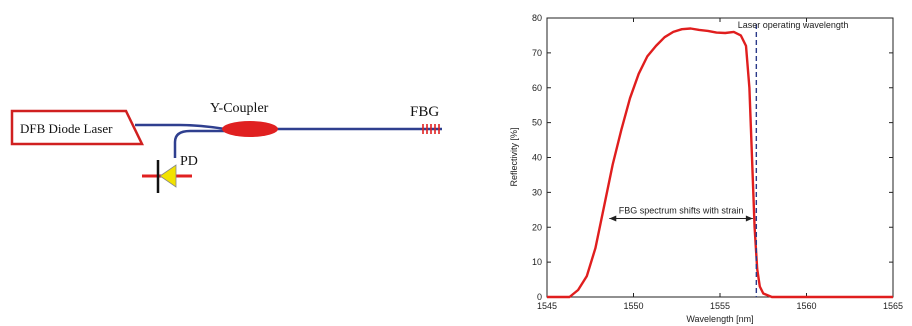 This screenshot has height=326, width=912. What do you see at coordinates (431, 129) in the screenshot?
I see `fbg-grating` at bounding box center [431, 129].